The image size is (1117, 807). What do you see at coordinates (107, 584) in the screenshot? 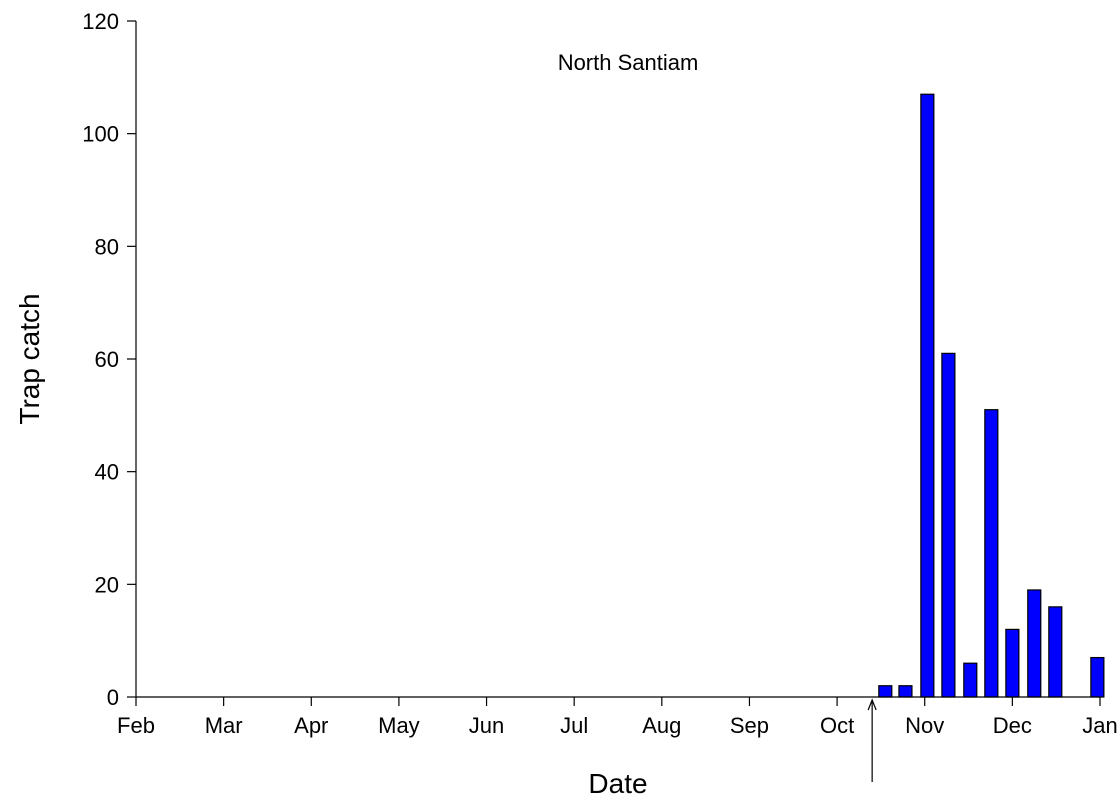
I see `y-tick-label: 20` at bounding box center [107, 584].